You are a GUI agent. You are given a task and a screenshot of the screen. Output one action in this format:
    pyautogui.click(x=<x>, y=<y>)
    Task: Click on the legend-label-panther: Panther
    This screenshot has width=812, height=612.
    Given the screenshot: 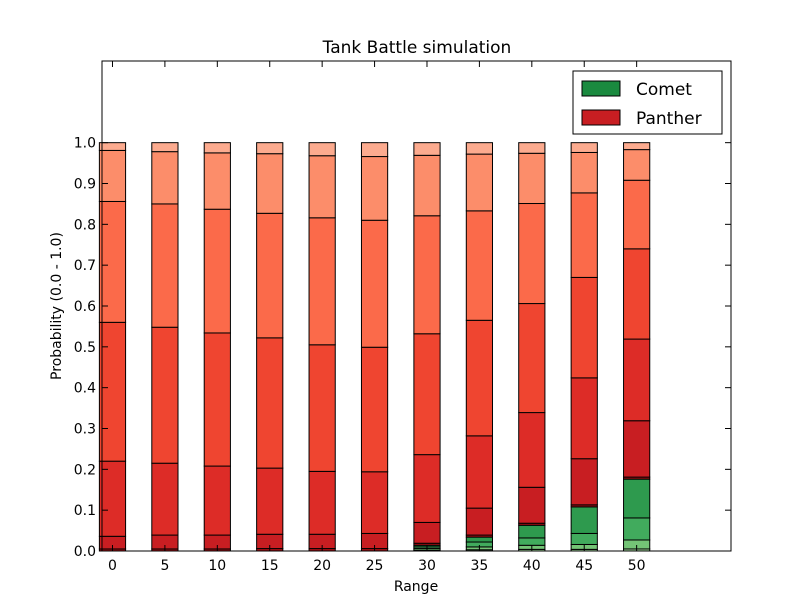 What is the action you would take?
    pyautogui.click(x=669, y=119)
    